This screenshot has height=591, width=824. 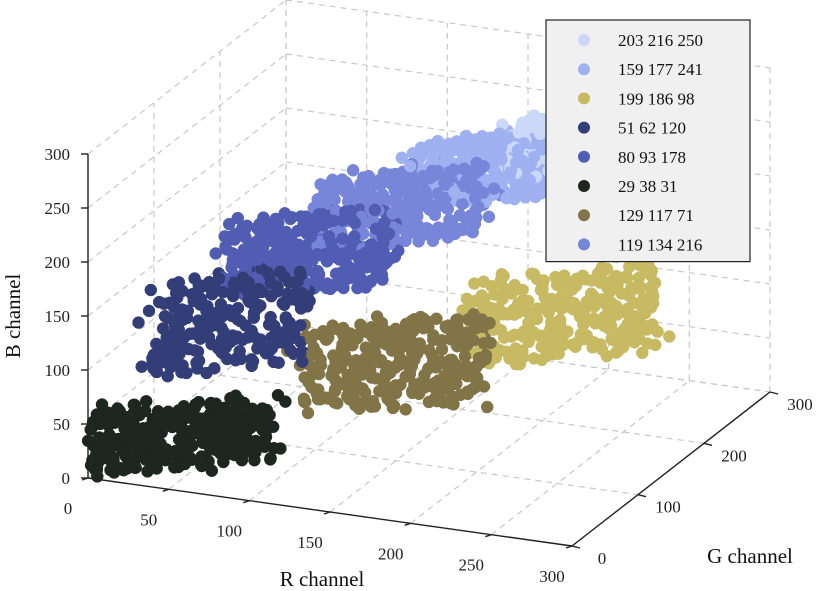 I want to click on legend-entry: 51 62 120, so click(x=652, y=128).